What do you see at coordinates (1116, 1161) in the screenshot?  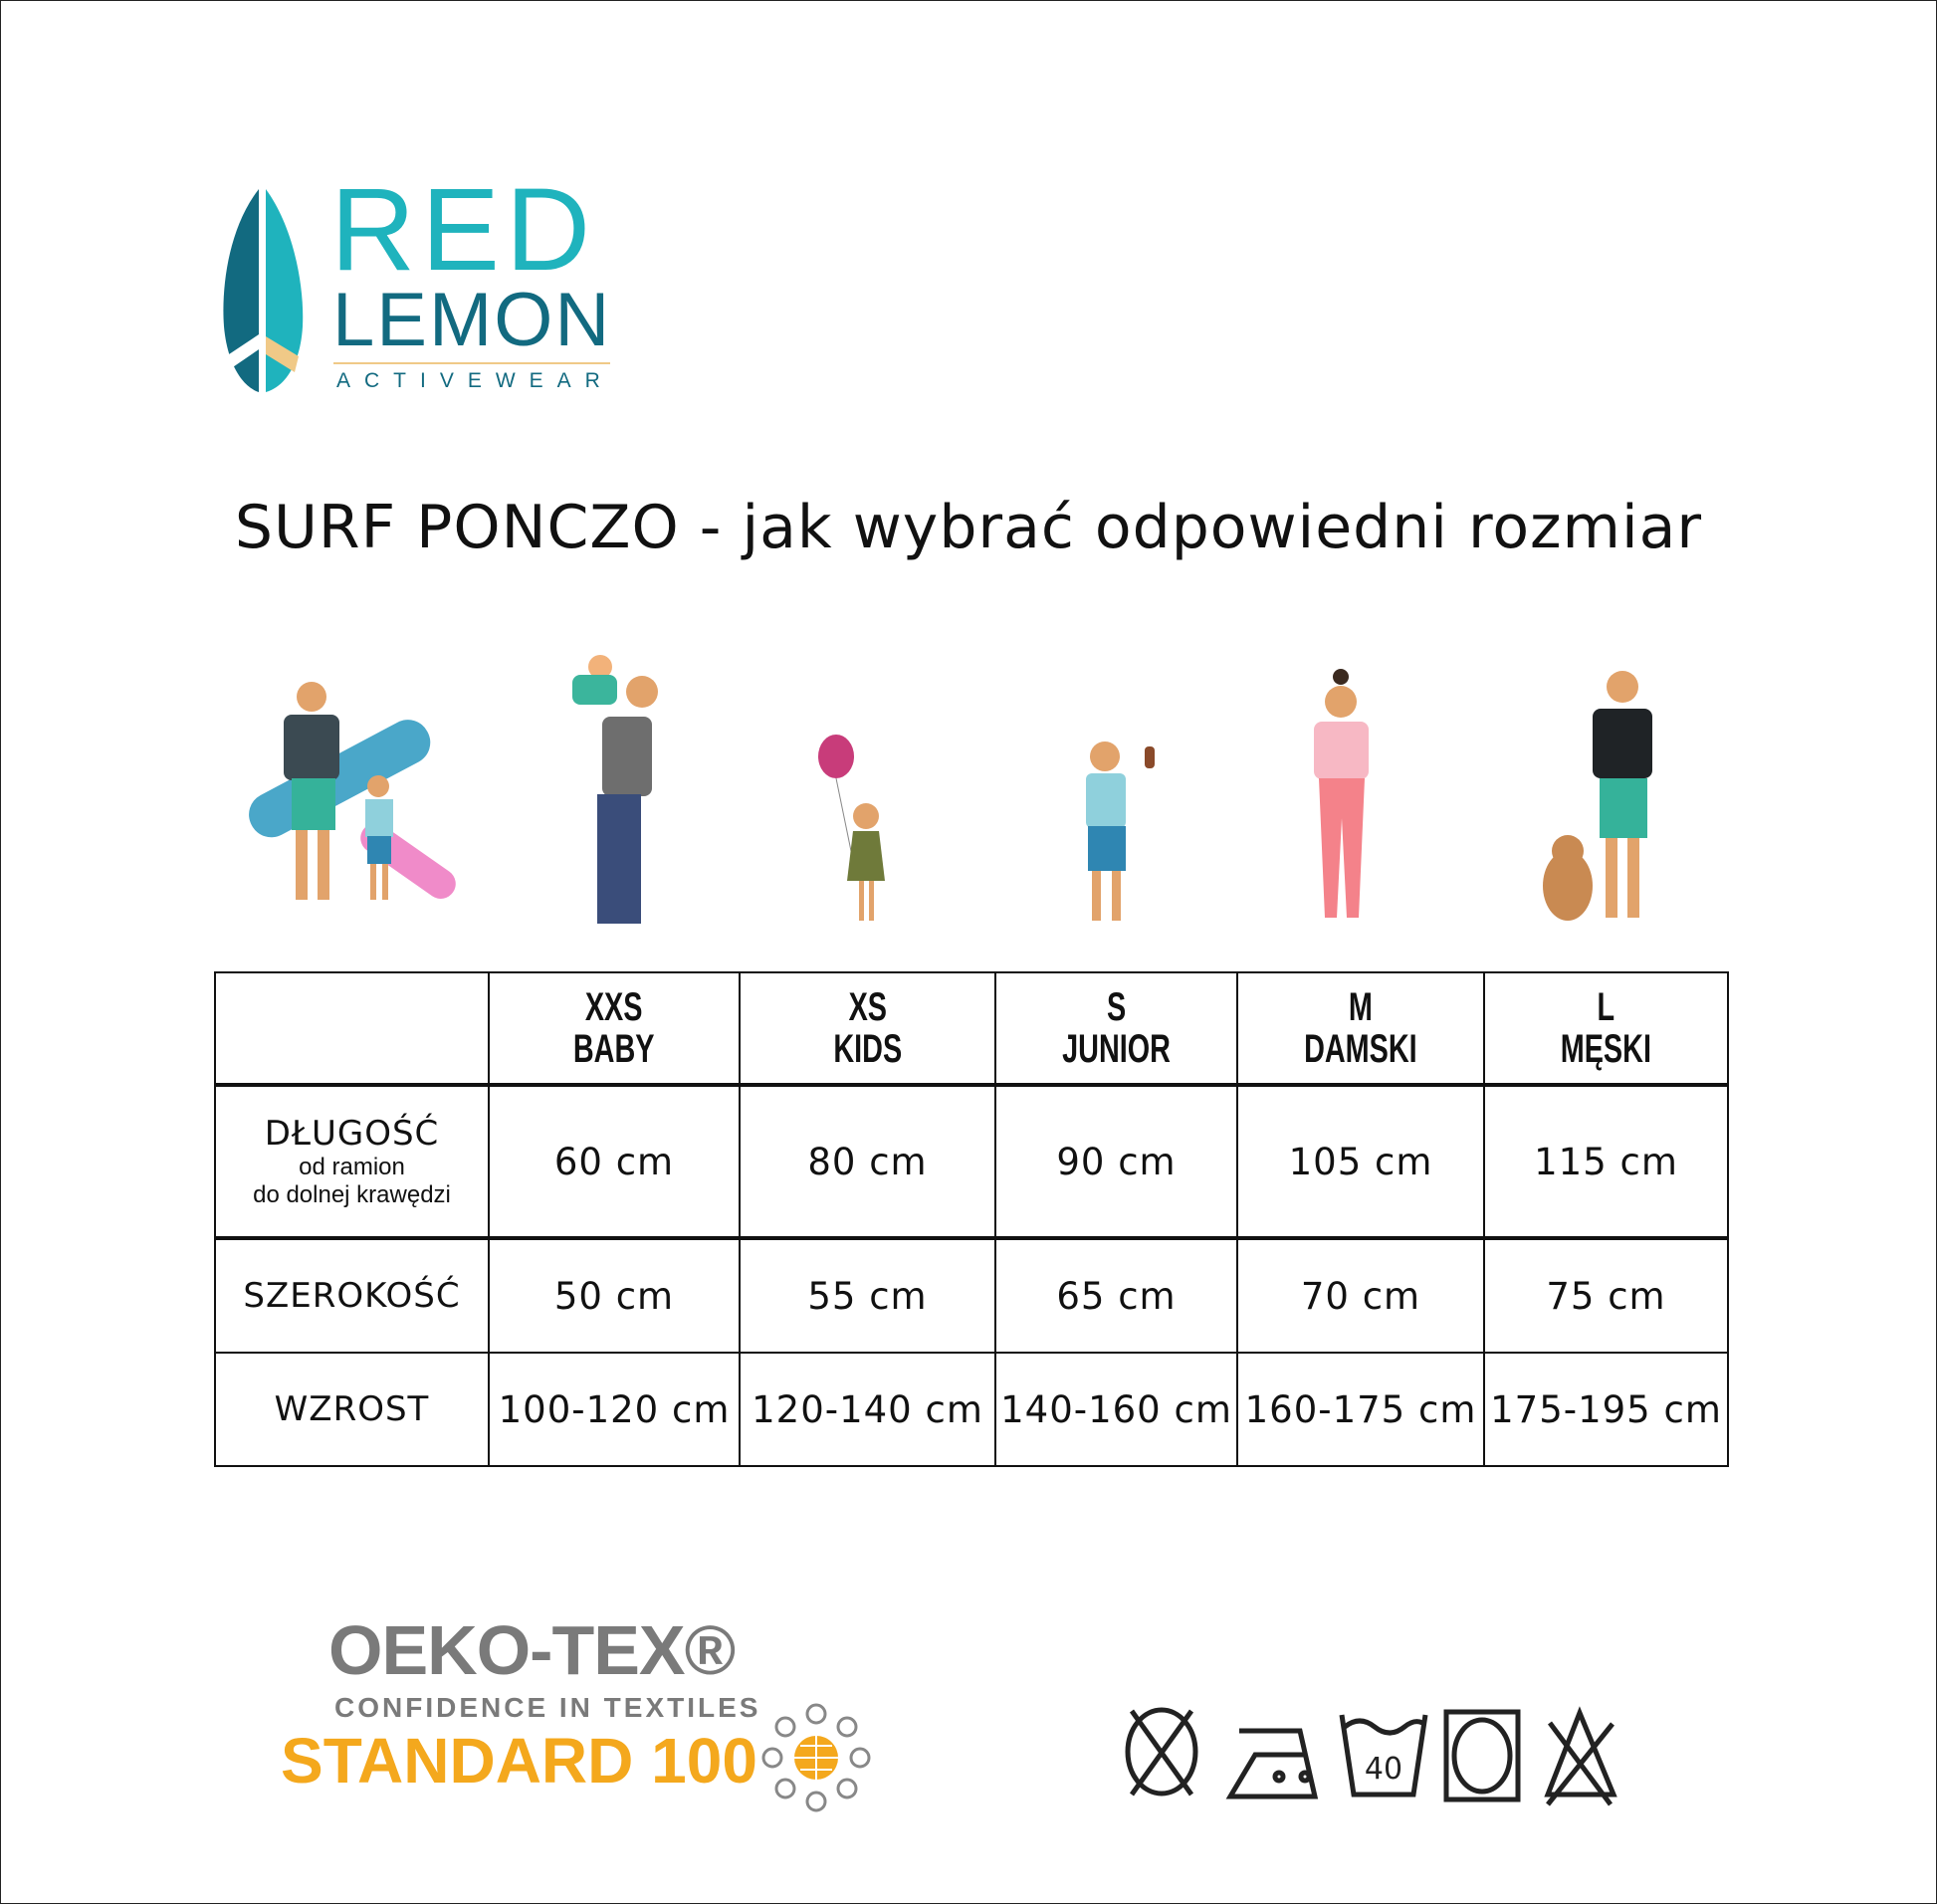 I see `table-cell: 90 cm` at bounding box center [1116, 1161].